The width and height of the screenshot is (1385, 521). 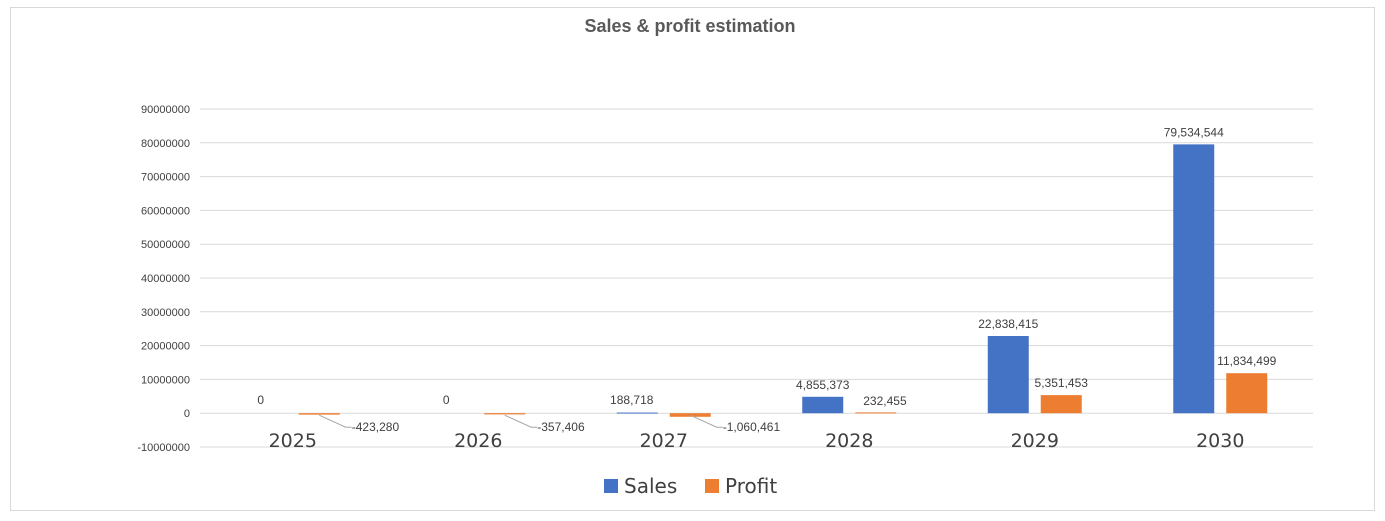 I want to click on chart-title: Sales & profit estimation, so click(x=689, y=26).